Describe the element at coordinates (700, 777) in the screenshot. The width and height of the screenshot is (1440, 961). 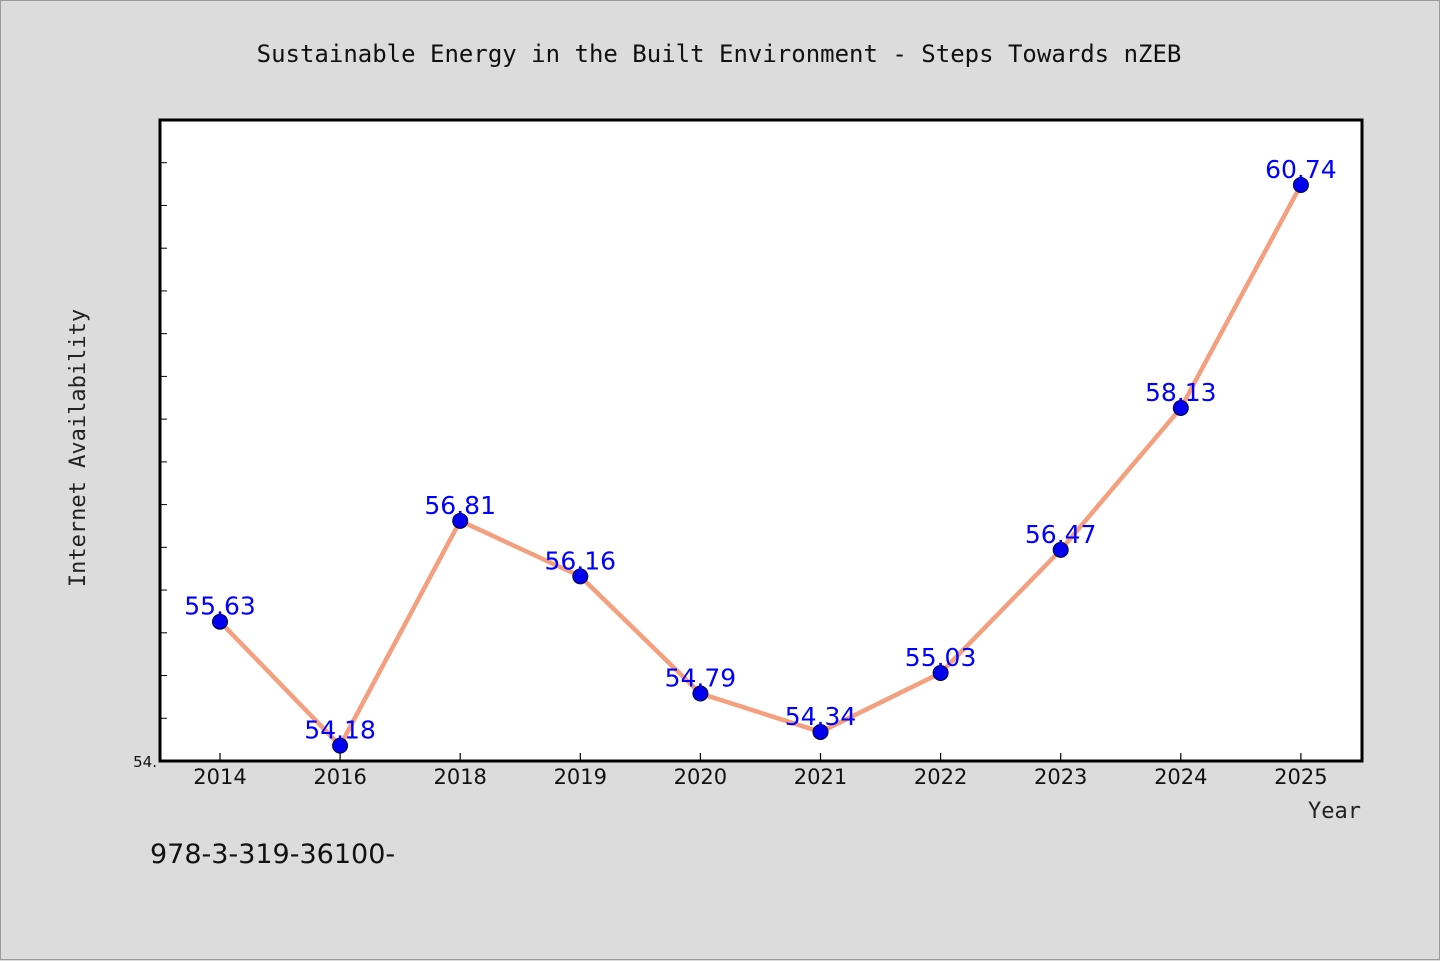
I see `x-tick-label: 2020` at that location.